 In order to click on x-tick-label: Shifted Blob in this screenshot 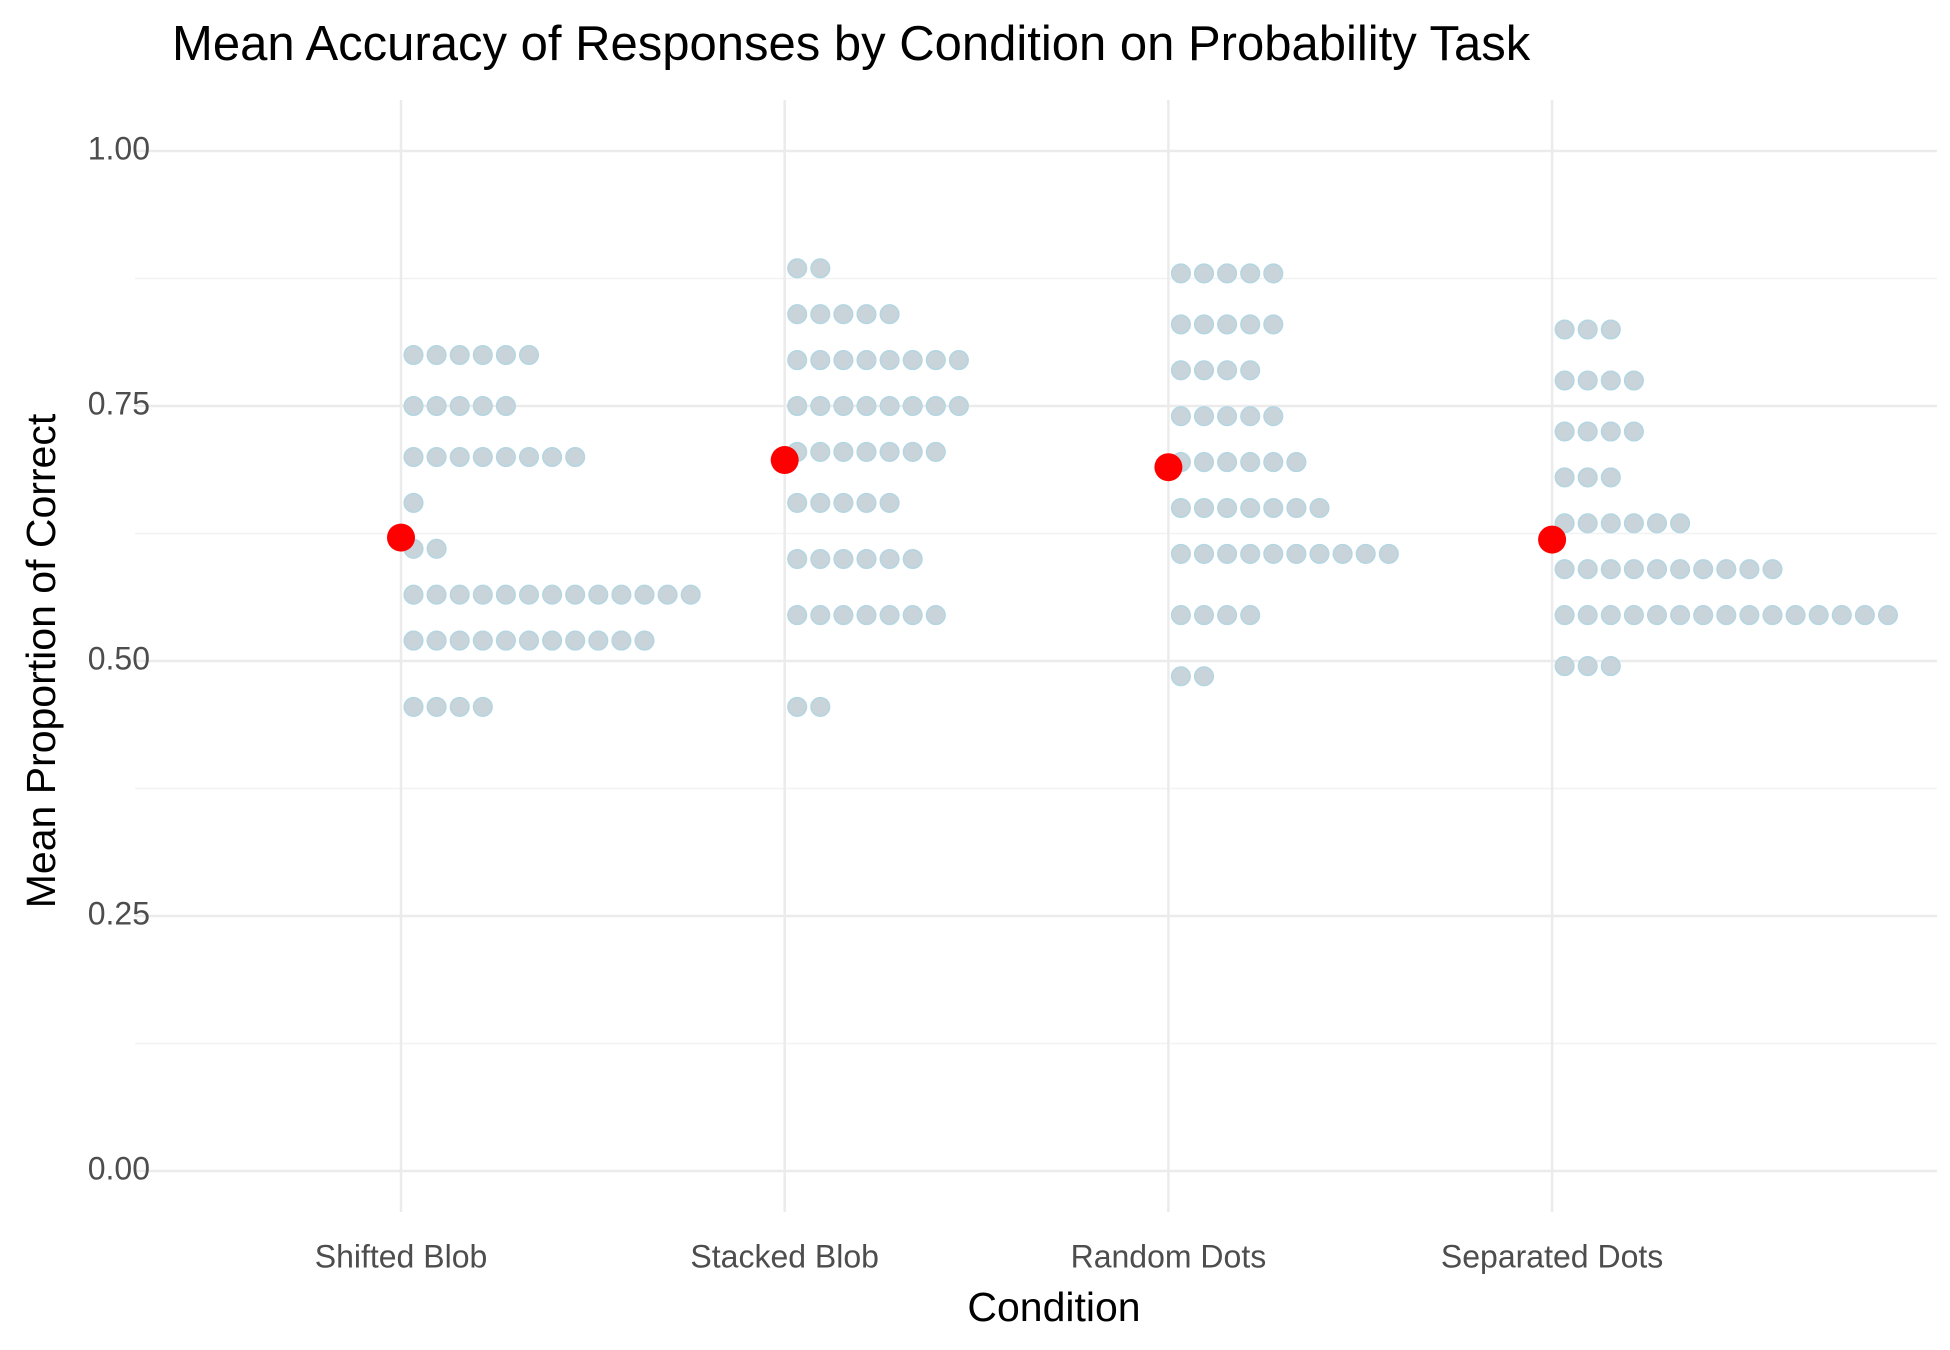, I will do `click(401, 1256)`.